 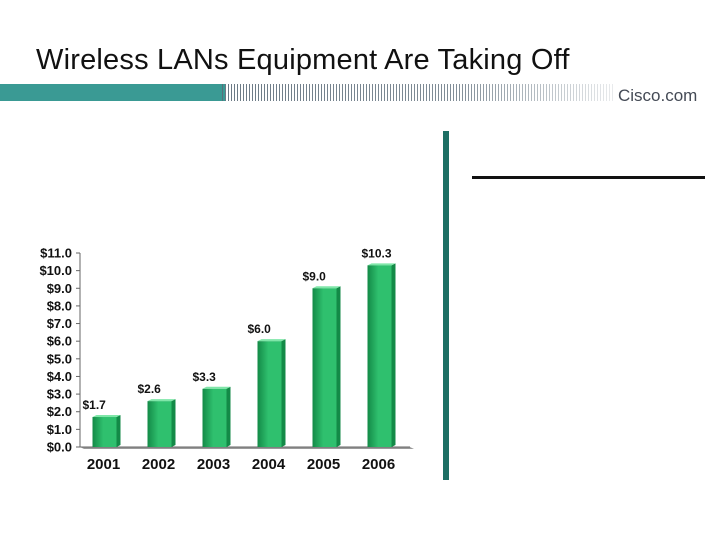 What do you see at coordinates (205, 377) in the screenshot?
I see `data-label: $3.3` at bounding box center [205, 377].